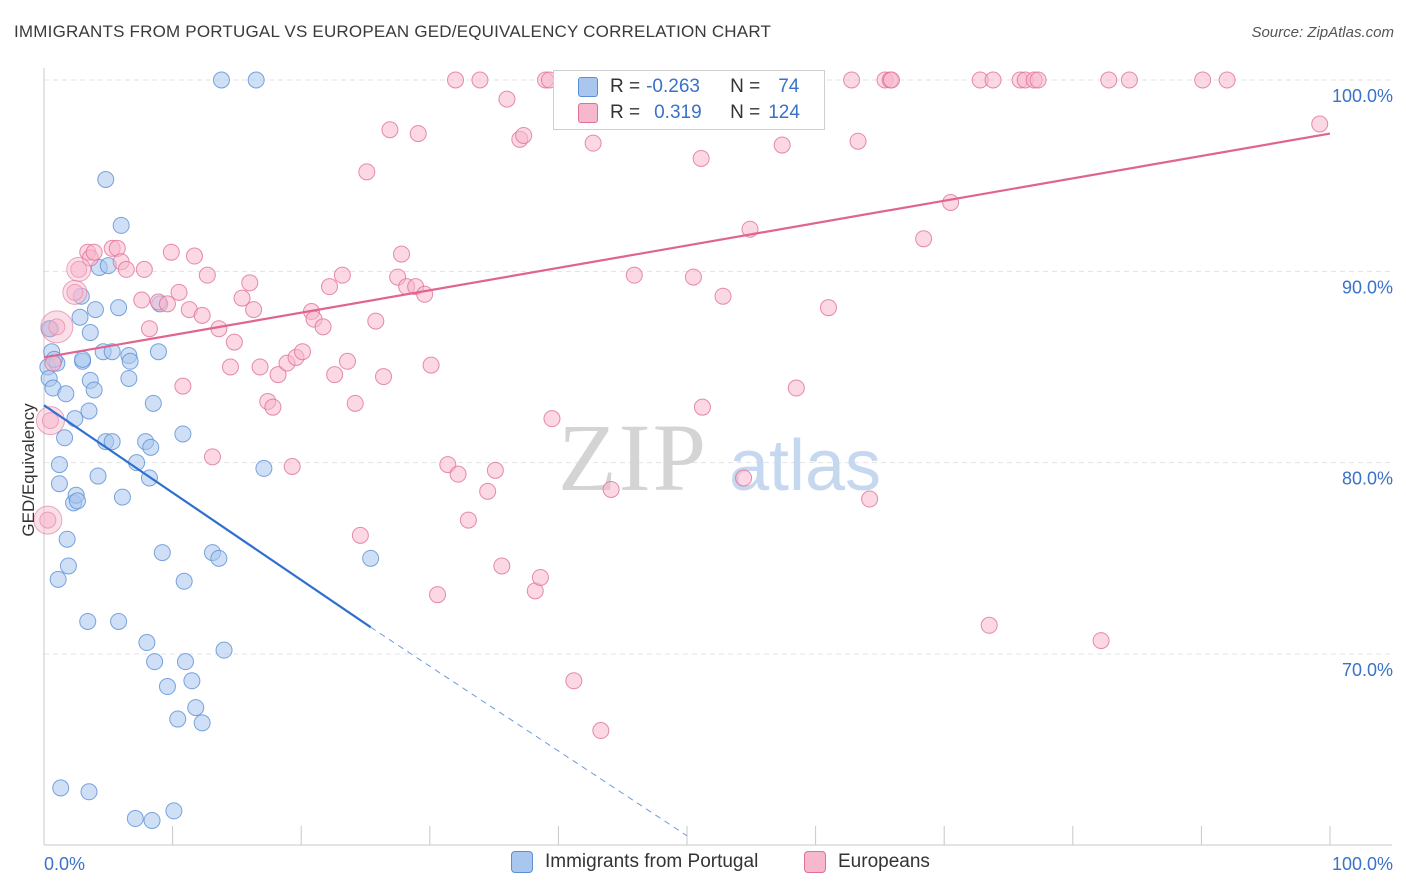 The height and width of the screenshot is (892, 1406). I want to click on legend-swatch-portugal, so click(588, 87).